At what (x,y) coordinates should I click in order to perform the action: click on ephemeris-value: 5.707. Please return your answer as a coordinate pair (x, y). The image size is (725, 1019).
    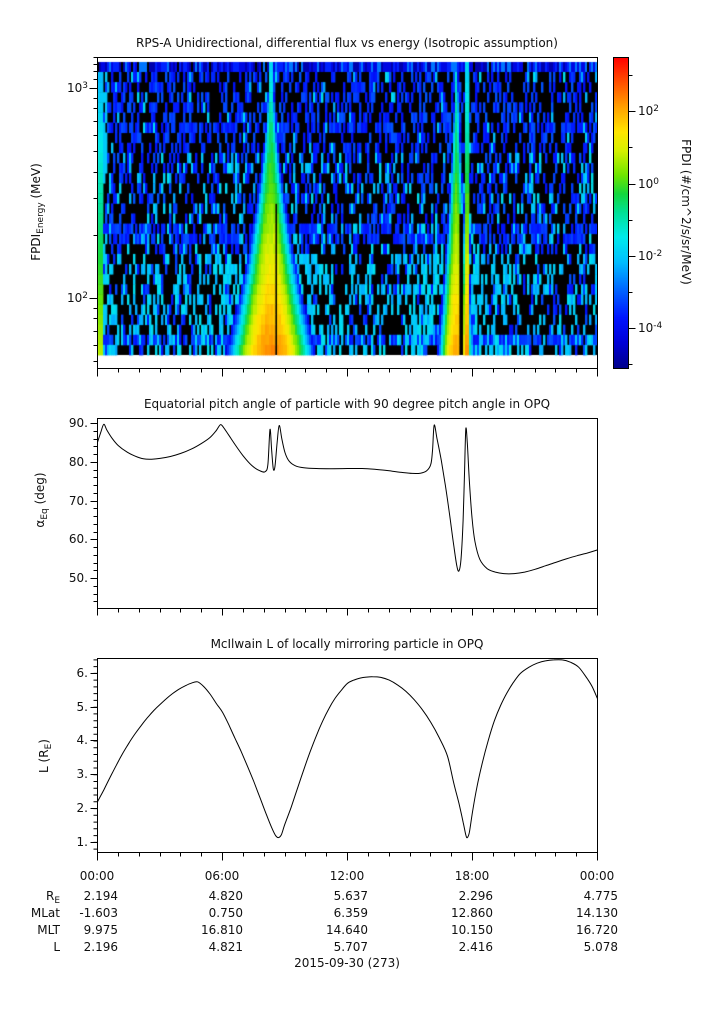
    Looking at the image, I should click on (350, 947).